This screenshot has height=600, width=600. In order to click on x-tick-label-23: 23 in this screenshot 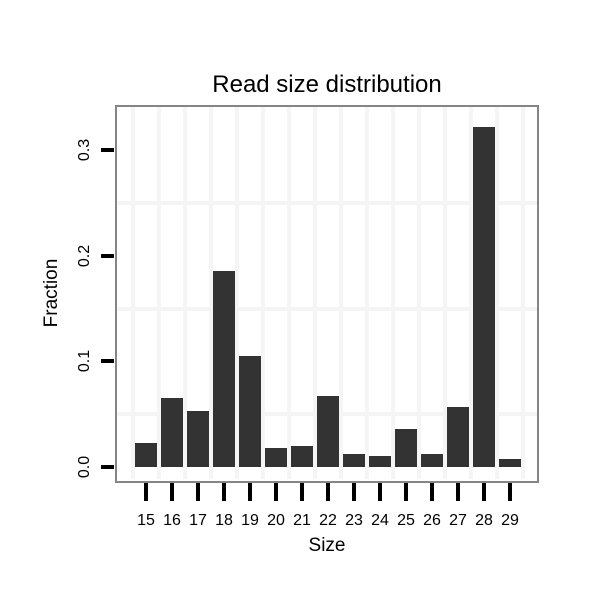, I will do `click(354, 520)`.